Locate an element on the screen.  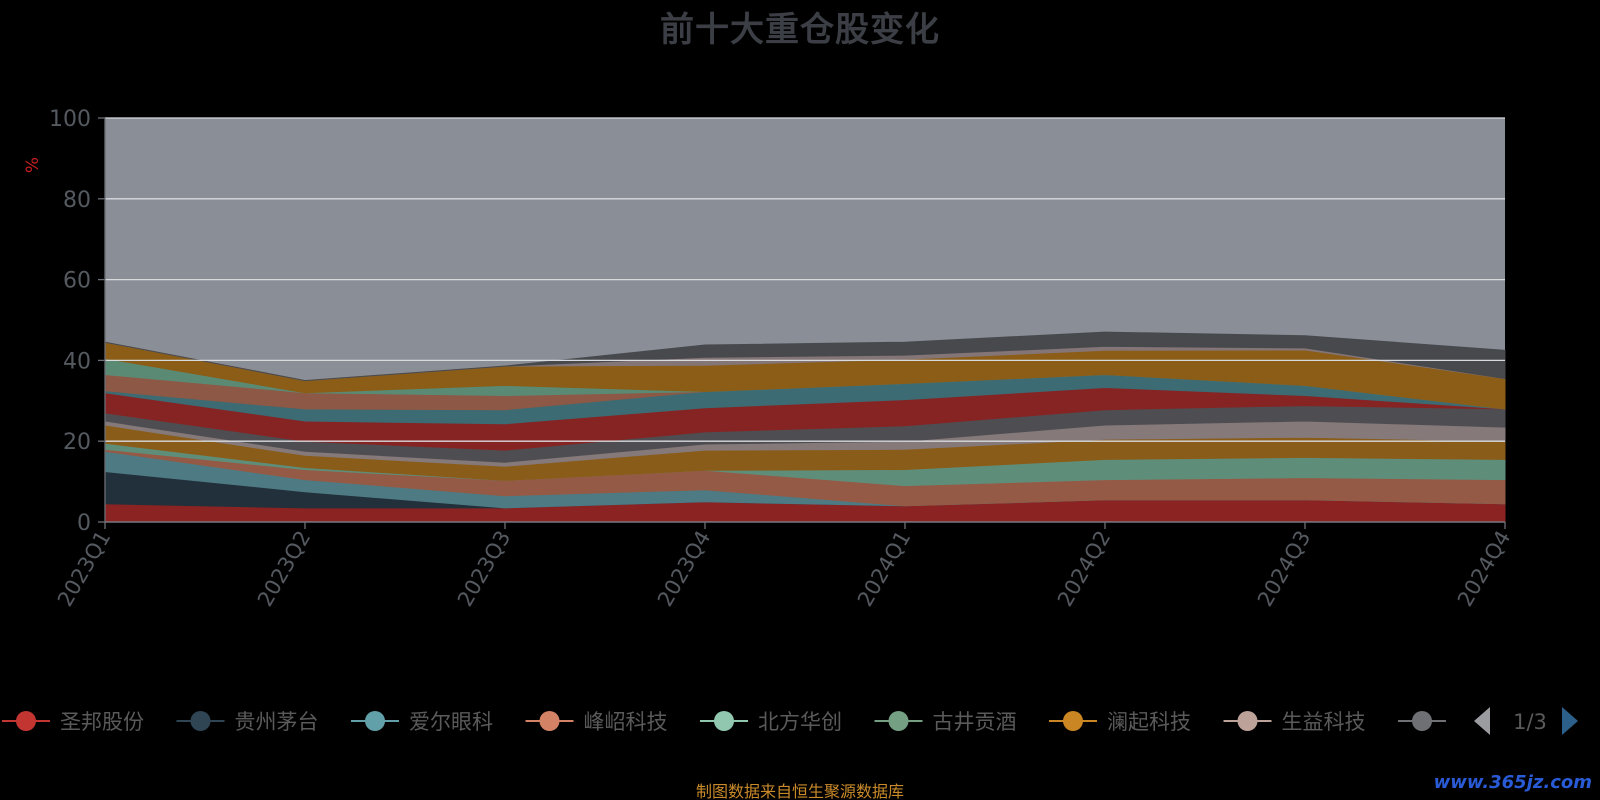
x-tick-label: 2023Q4 is located at coordinates (684, 569).